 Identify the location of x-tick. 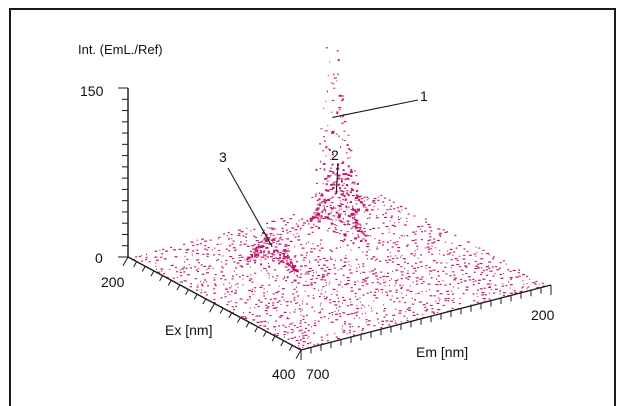
(264, 334).